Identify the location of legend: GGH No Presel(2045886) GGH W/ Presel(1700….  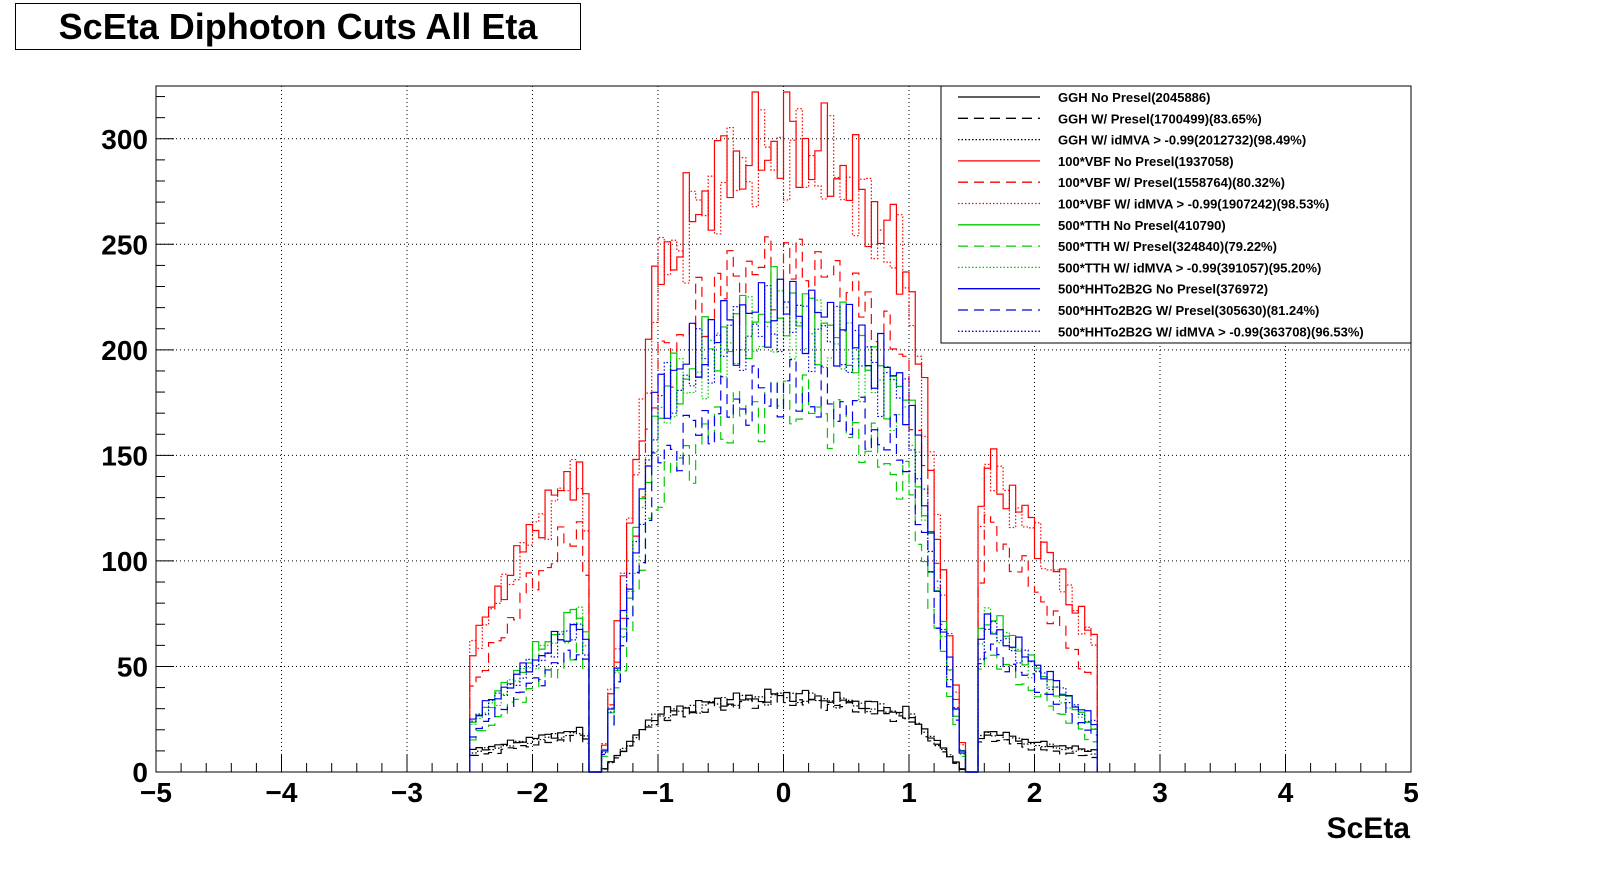
(1176, 214).